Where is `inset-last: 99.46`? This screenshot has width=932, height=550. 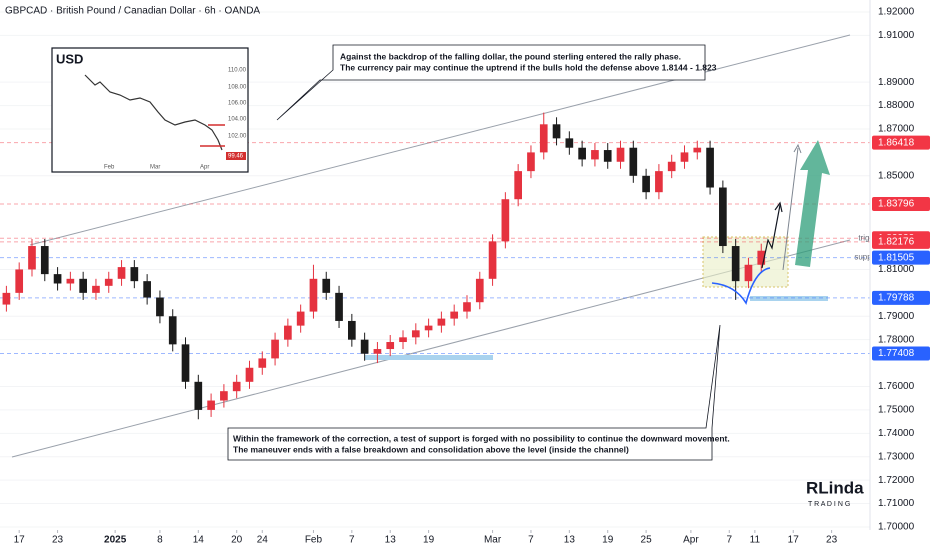 inset-last: 99.46 is located at coordinates (236, 157).